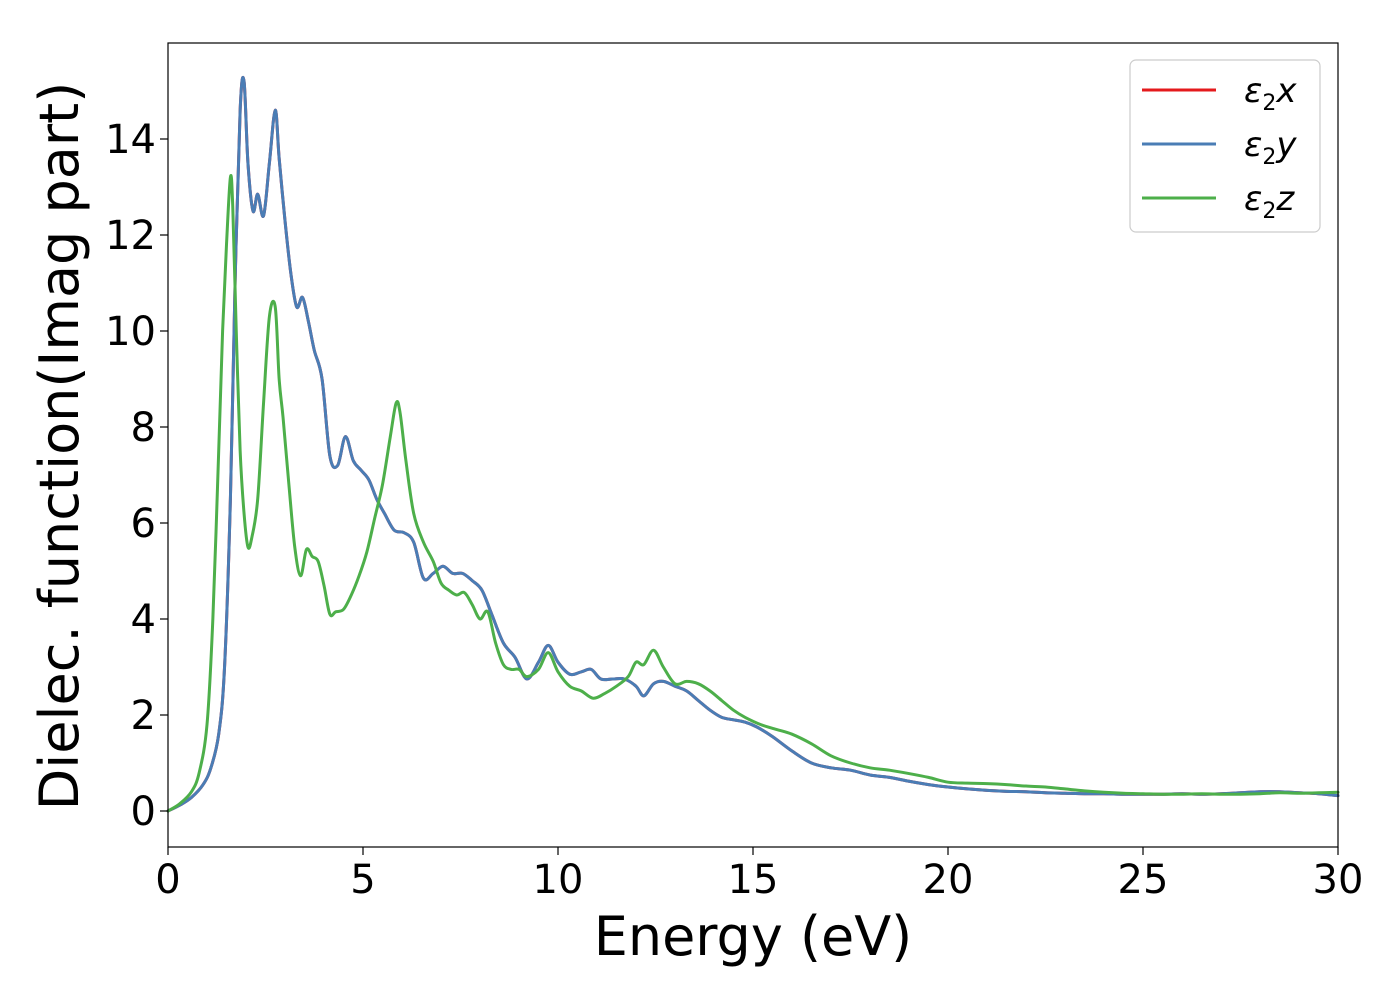 The image size is (1400, 1000). What do you see at coordinates (1270, 93) in the screenshot?
I see `legend-label-x: ε2x` at bounding box center [1270, 93].